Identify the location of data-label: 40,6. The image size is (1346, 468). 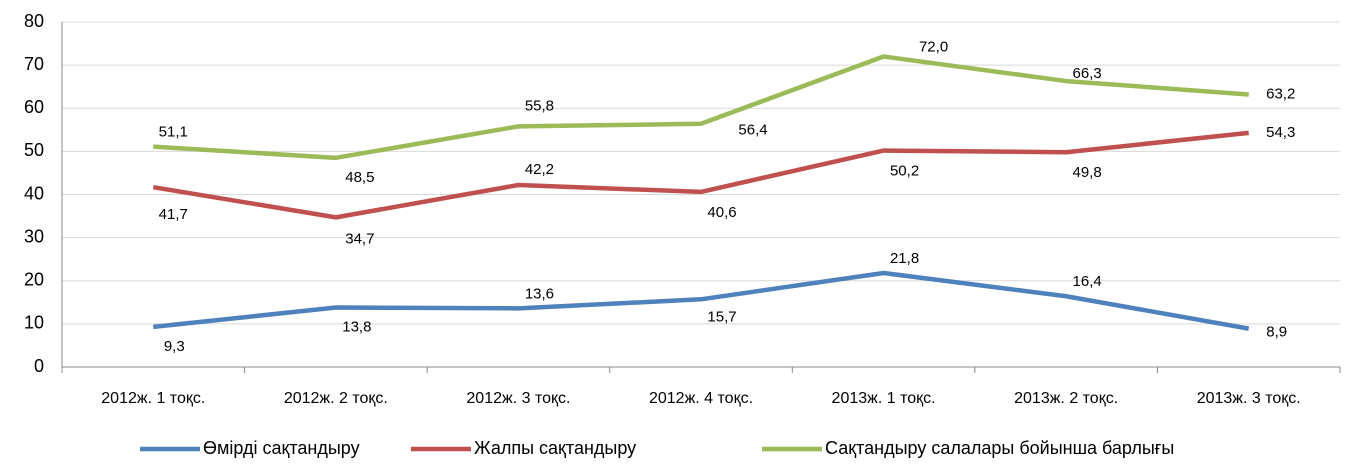
(721, 212).